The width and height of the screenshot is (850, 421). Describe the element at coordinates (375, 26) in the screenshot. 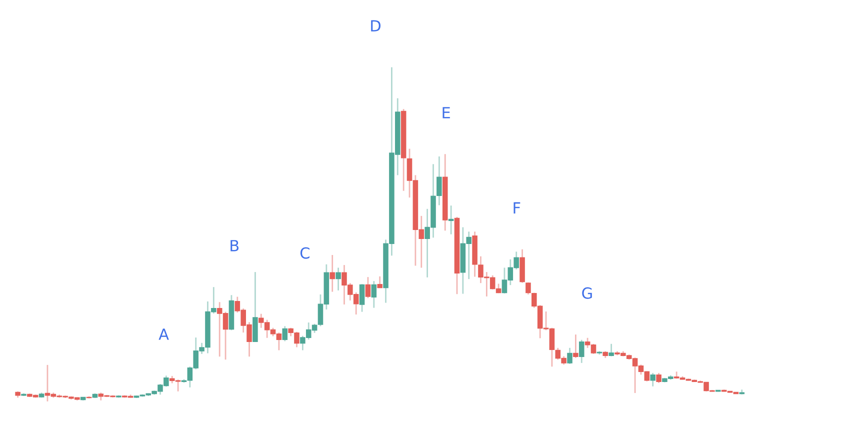

I see `text: D` at that location.